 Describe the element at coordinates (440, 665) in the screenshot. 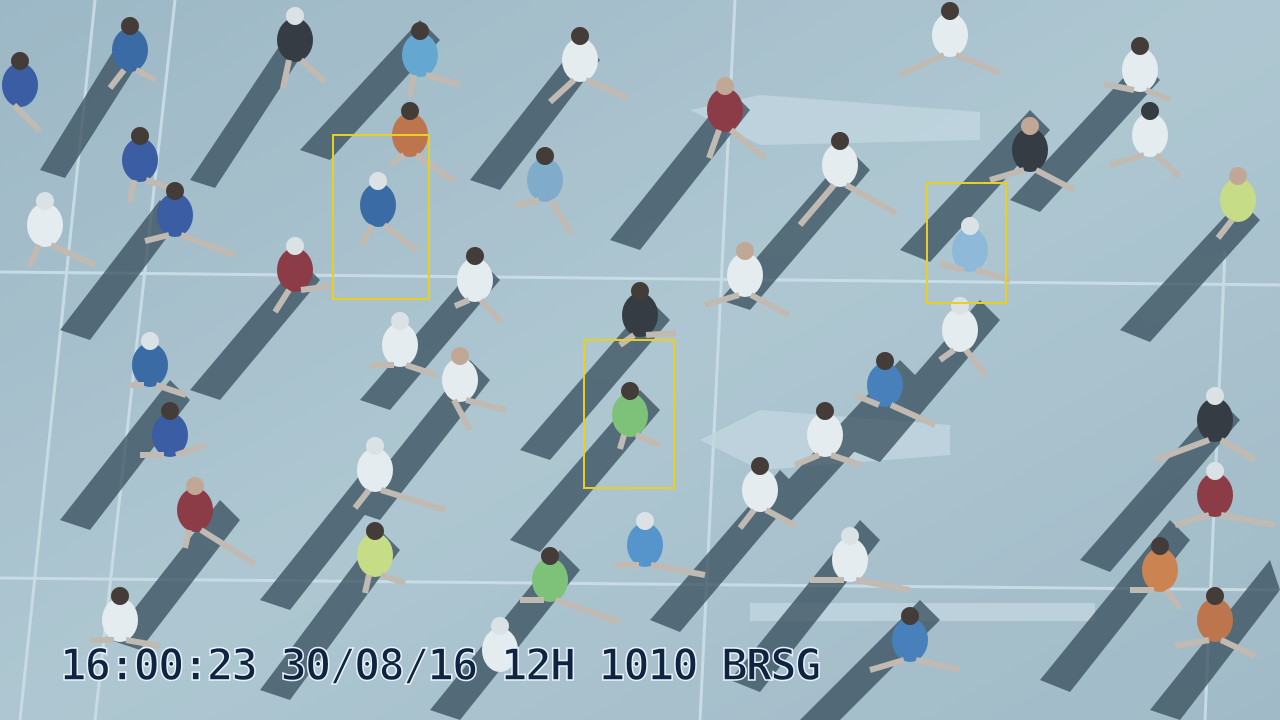

I see `timestamp-overlay: 16:00:23 30/08/16 12H 1010 BRSG` at that location.